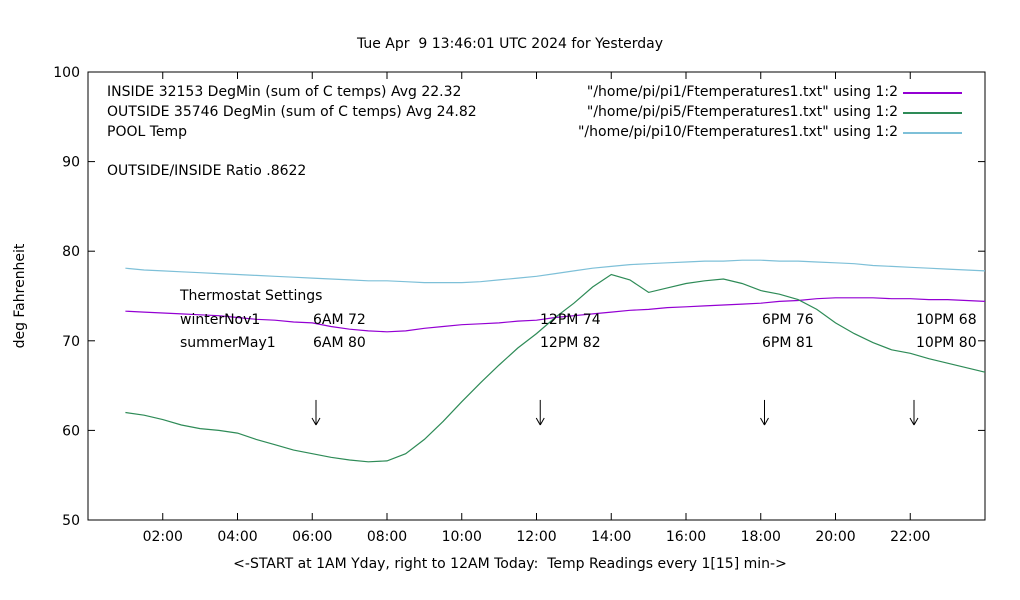 The width and height of the screenshot is (1020, 600). What do you see at coordinates (71, 342) in the screenshot?
I see `svg-text: 70` at bounding box center [71, 342].